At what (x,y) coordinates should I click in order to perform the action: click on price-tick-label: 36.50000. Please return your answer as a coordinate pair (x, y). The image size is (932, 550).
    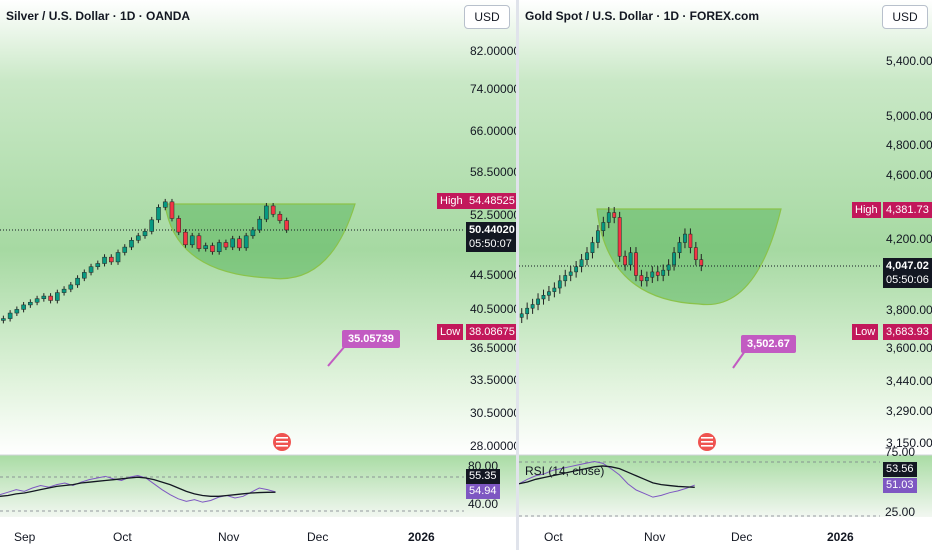
    Looking at the image, I should click on (493, 348).